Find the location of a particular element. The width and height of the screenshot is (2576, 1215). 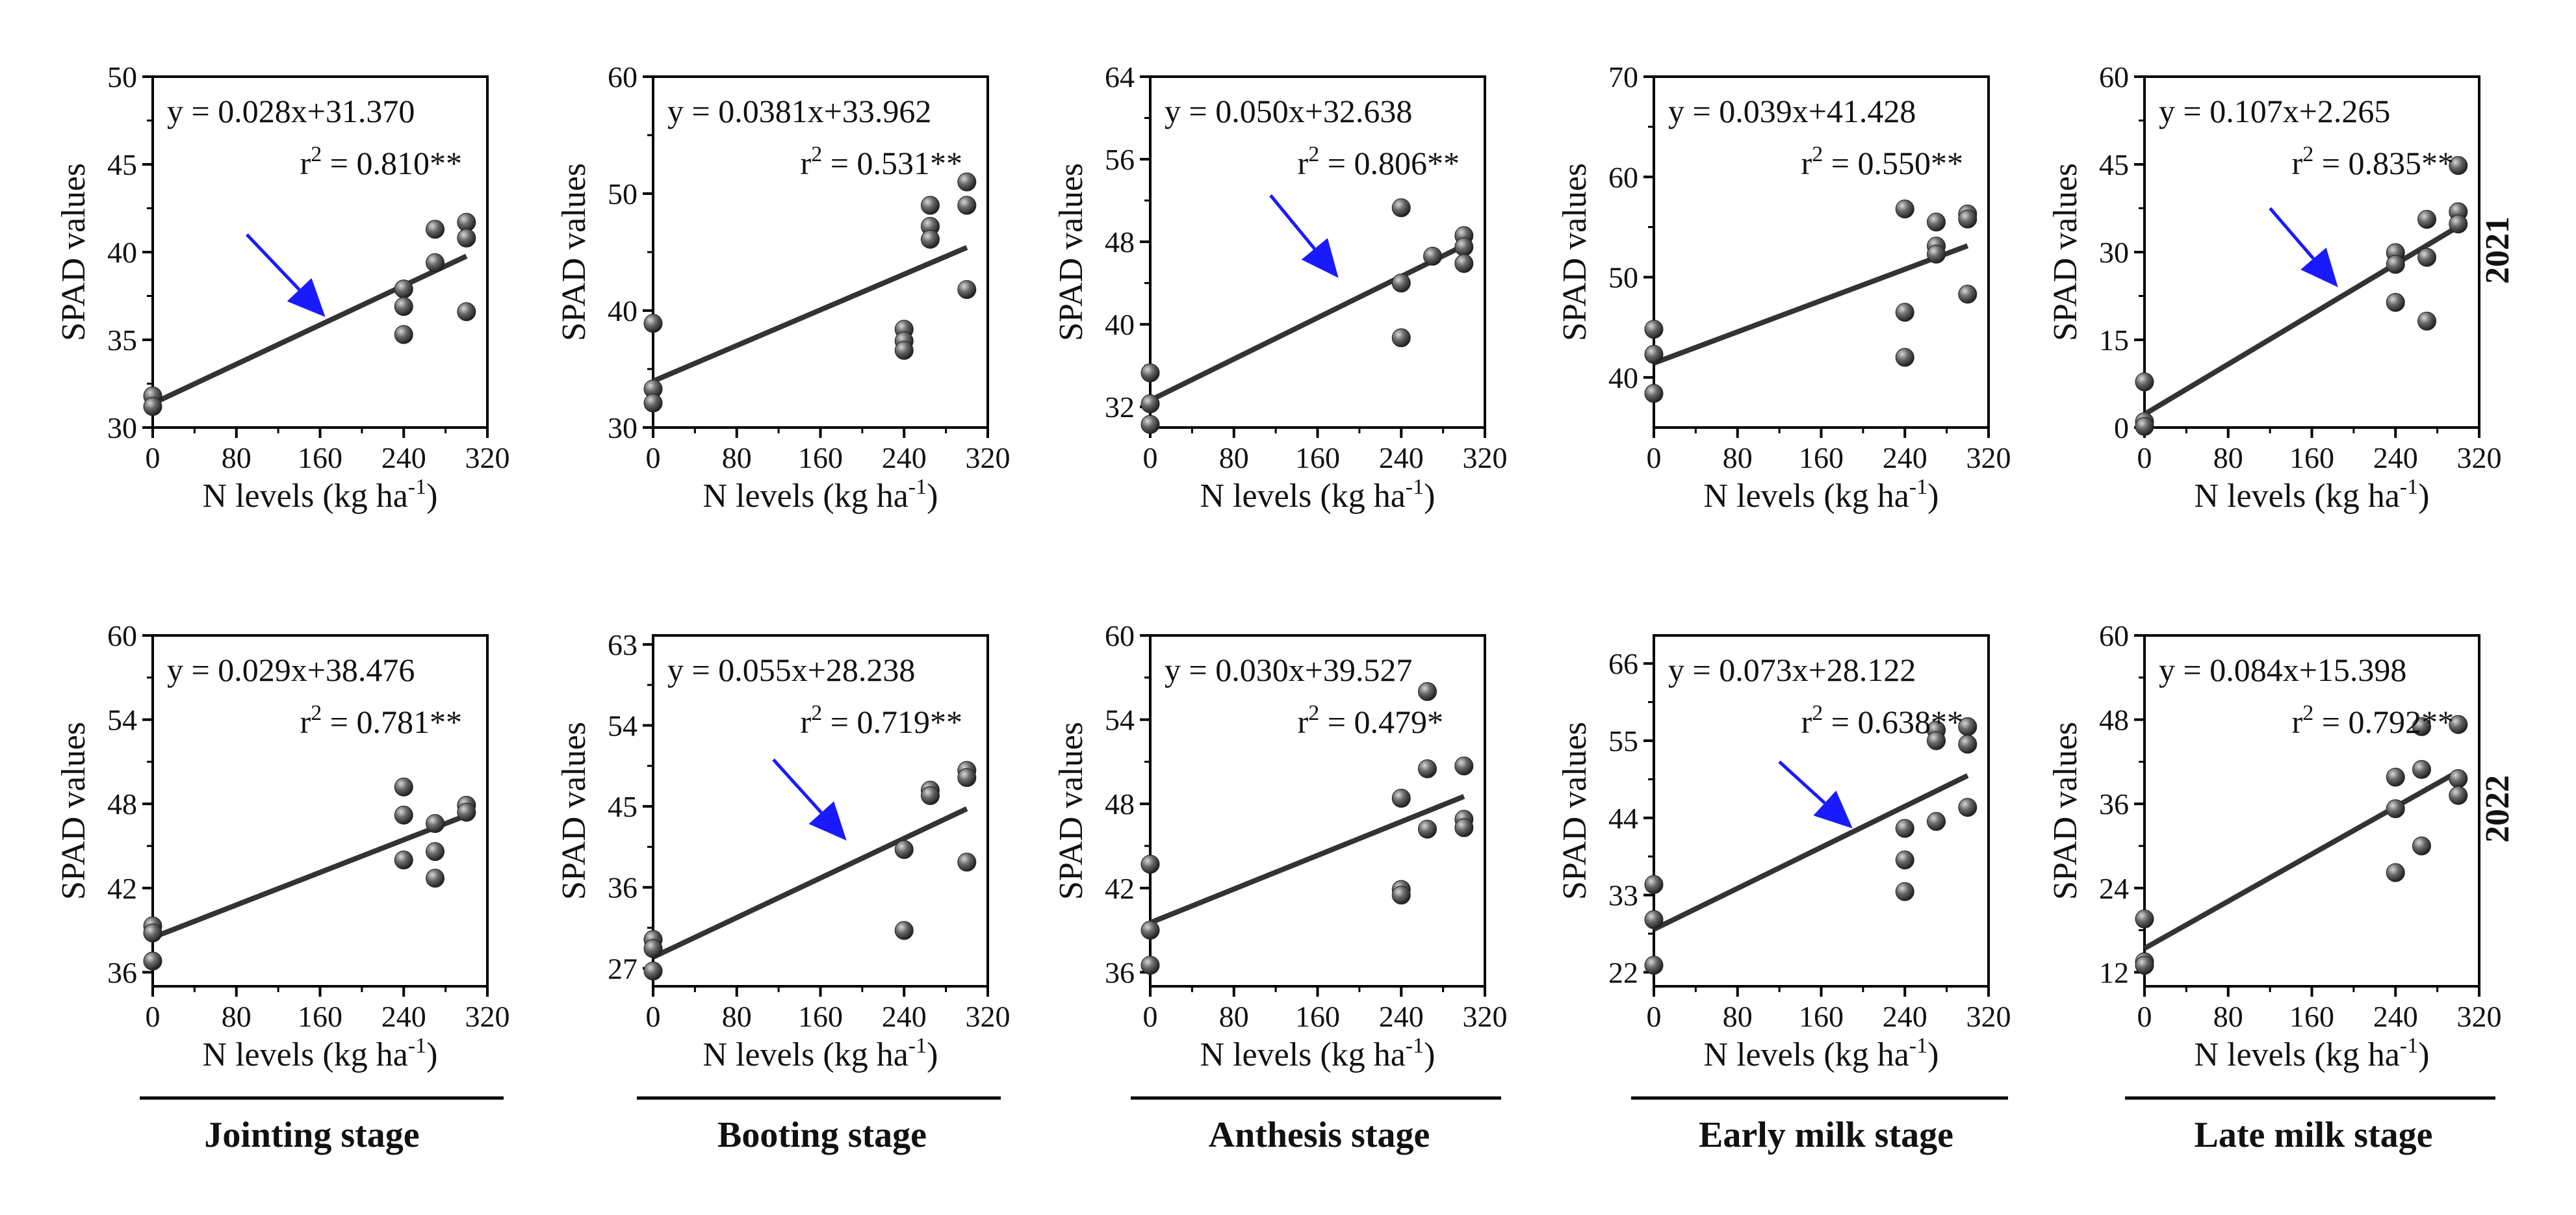

regression-equation: y = 0.0381x+33.962 is located at coordinates (799, 111).